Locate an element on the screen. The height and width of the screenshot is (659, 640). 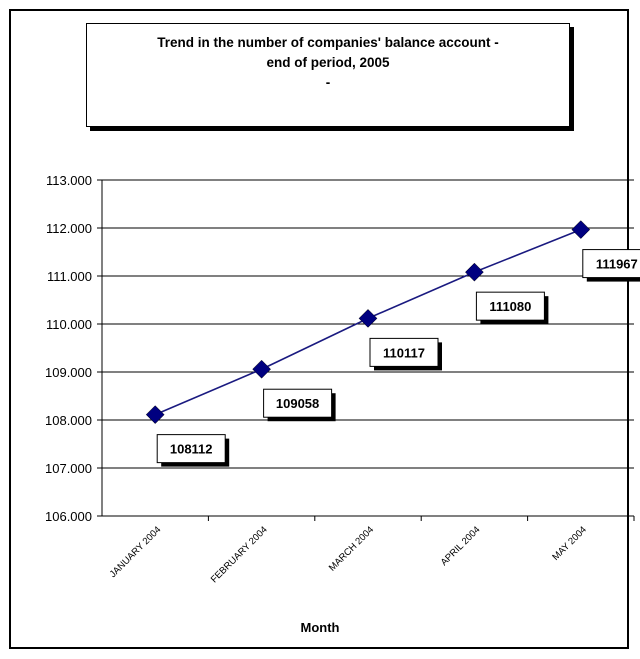
y-tick-label: 110.000 is located at coordinates (69, 324).